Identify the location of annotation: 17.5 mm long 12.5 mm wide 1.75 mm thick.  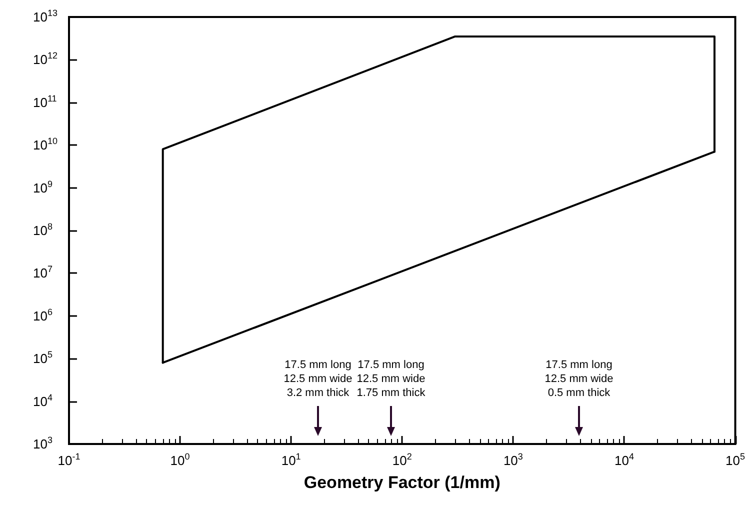
(391, 379).